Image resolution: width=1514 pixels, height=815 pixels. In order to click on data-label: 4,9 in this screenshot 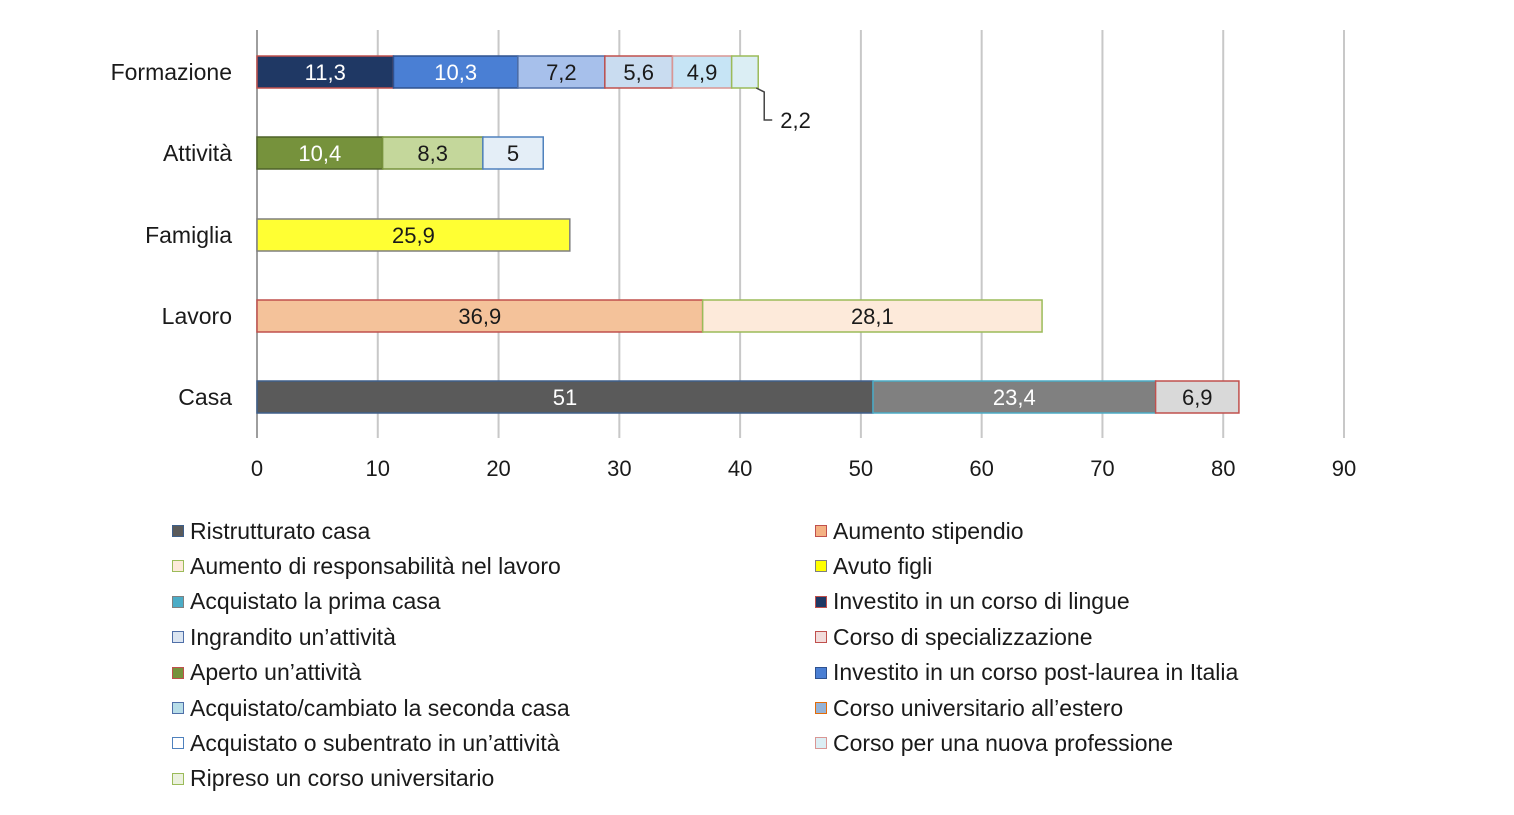, I will do `click(702, 72)`.